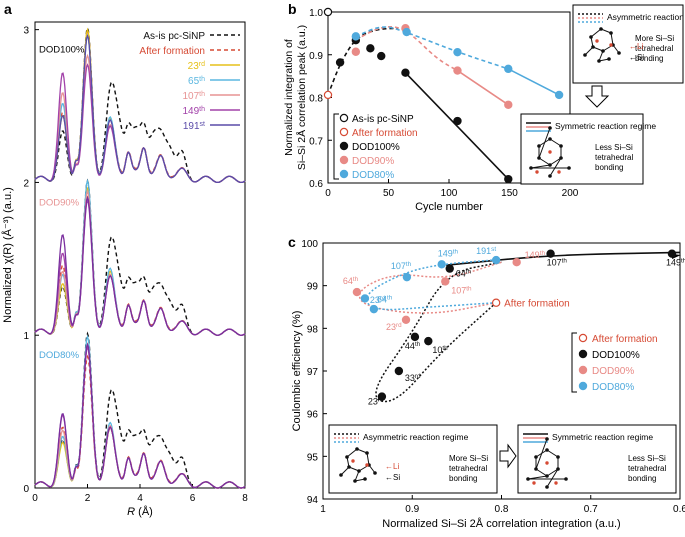  I want to click on panel-b-point-dod90-, so click(457, 70).